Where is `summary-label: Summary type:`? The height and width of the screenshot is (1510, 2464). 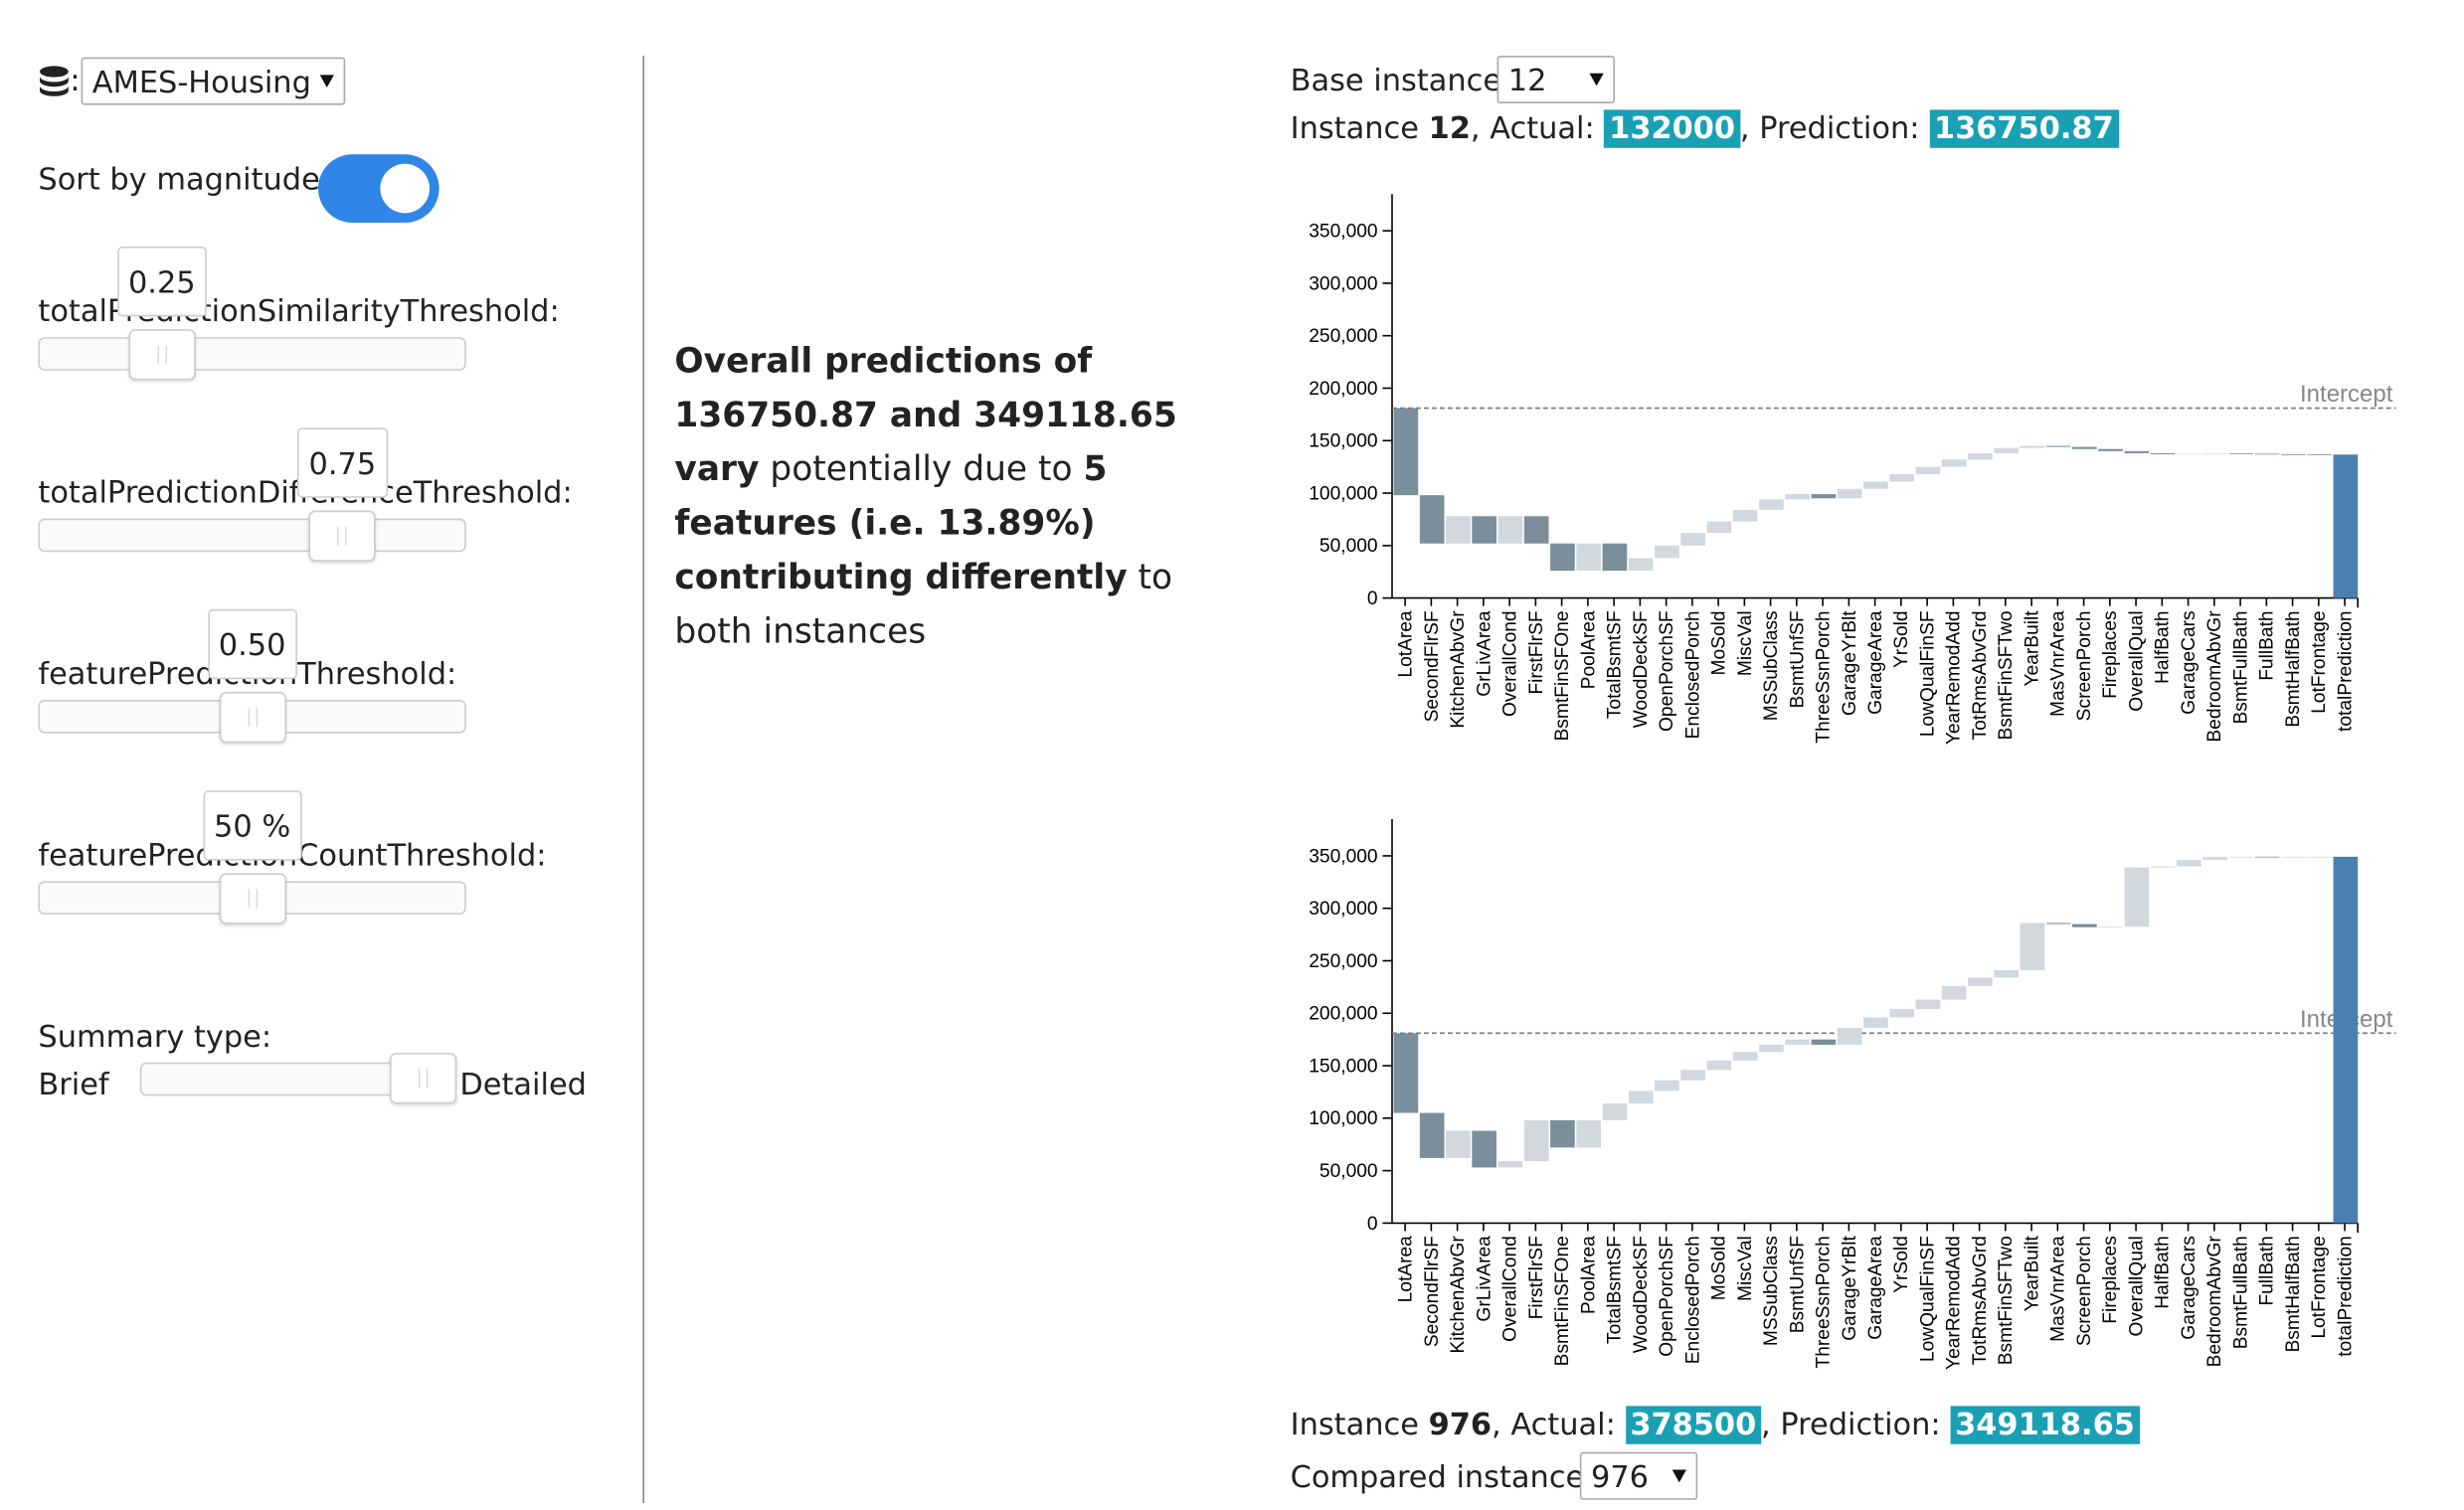 summary-label: Summary type: is located at coordinates (155, 1037).